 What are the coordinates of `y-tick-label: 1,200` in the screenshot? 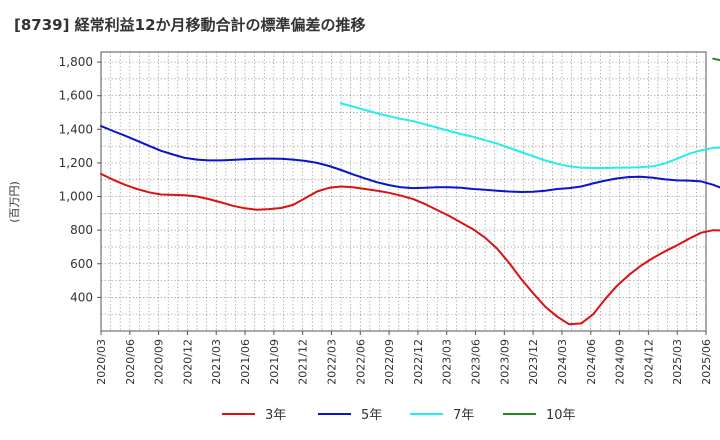 It's located at (76, 163).